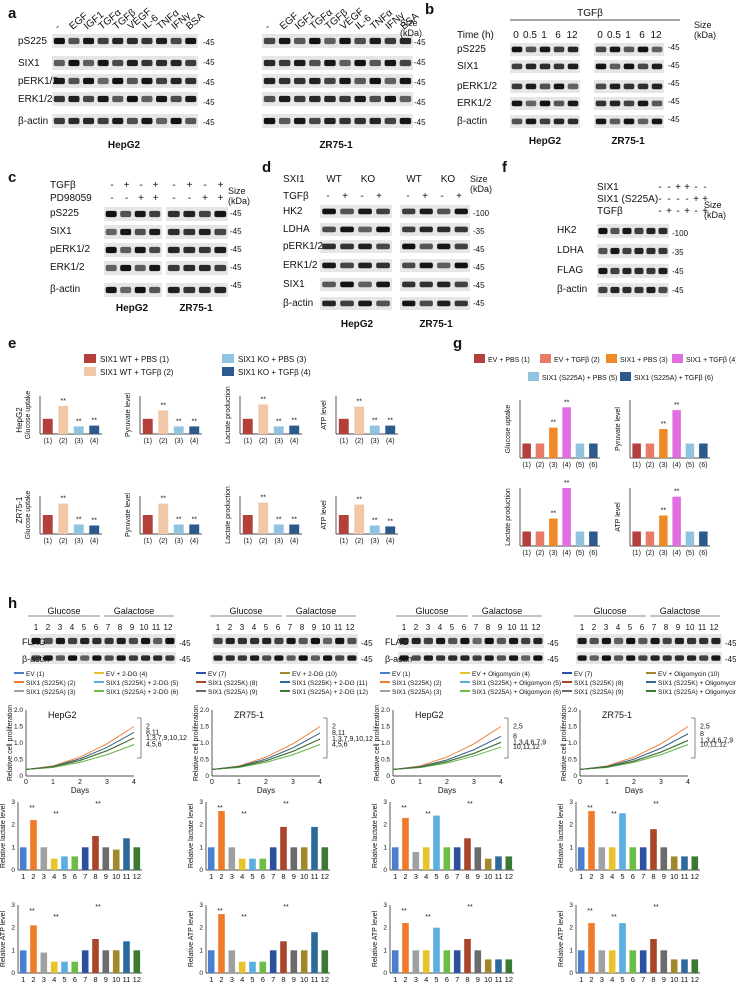 The width and height of the screenshot is (736, 1000). I want to click on lane-number: 8, so click(488, 627).